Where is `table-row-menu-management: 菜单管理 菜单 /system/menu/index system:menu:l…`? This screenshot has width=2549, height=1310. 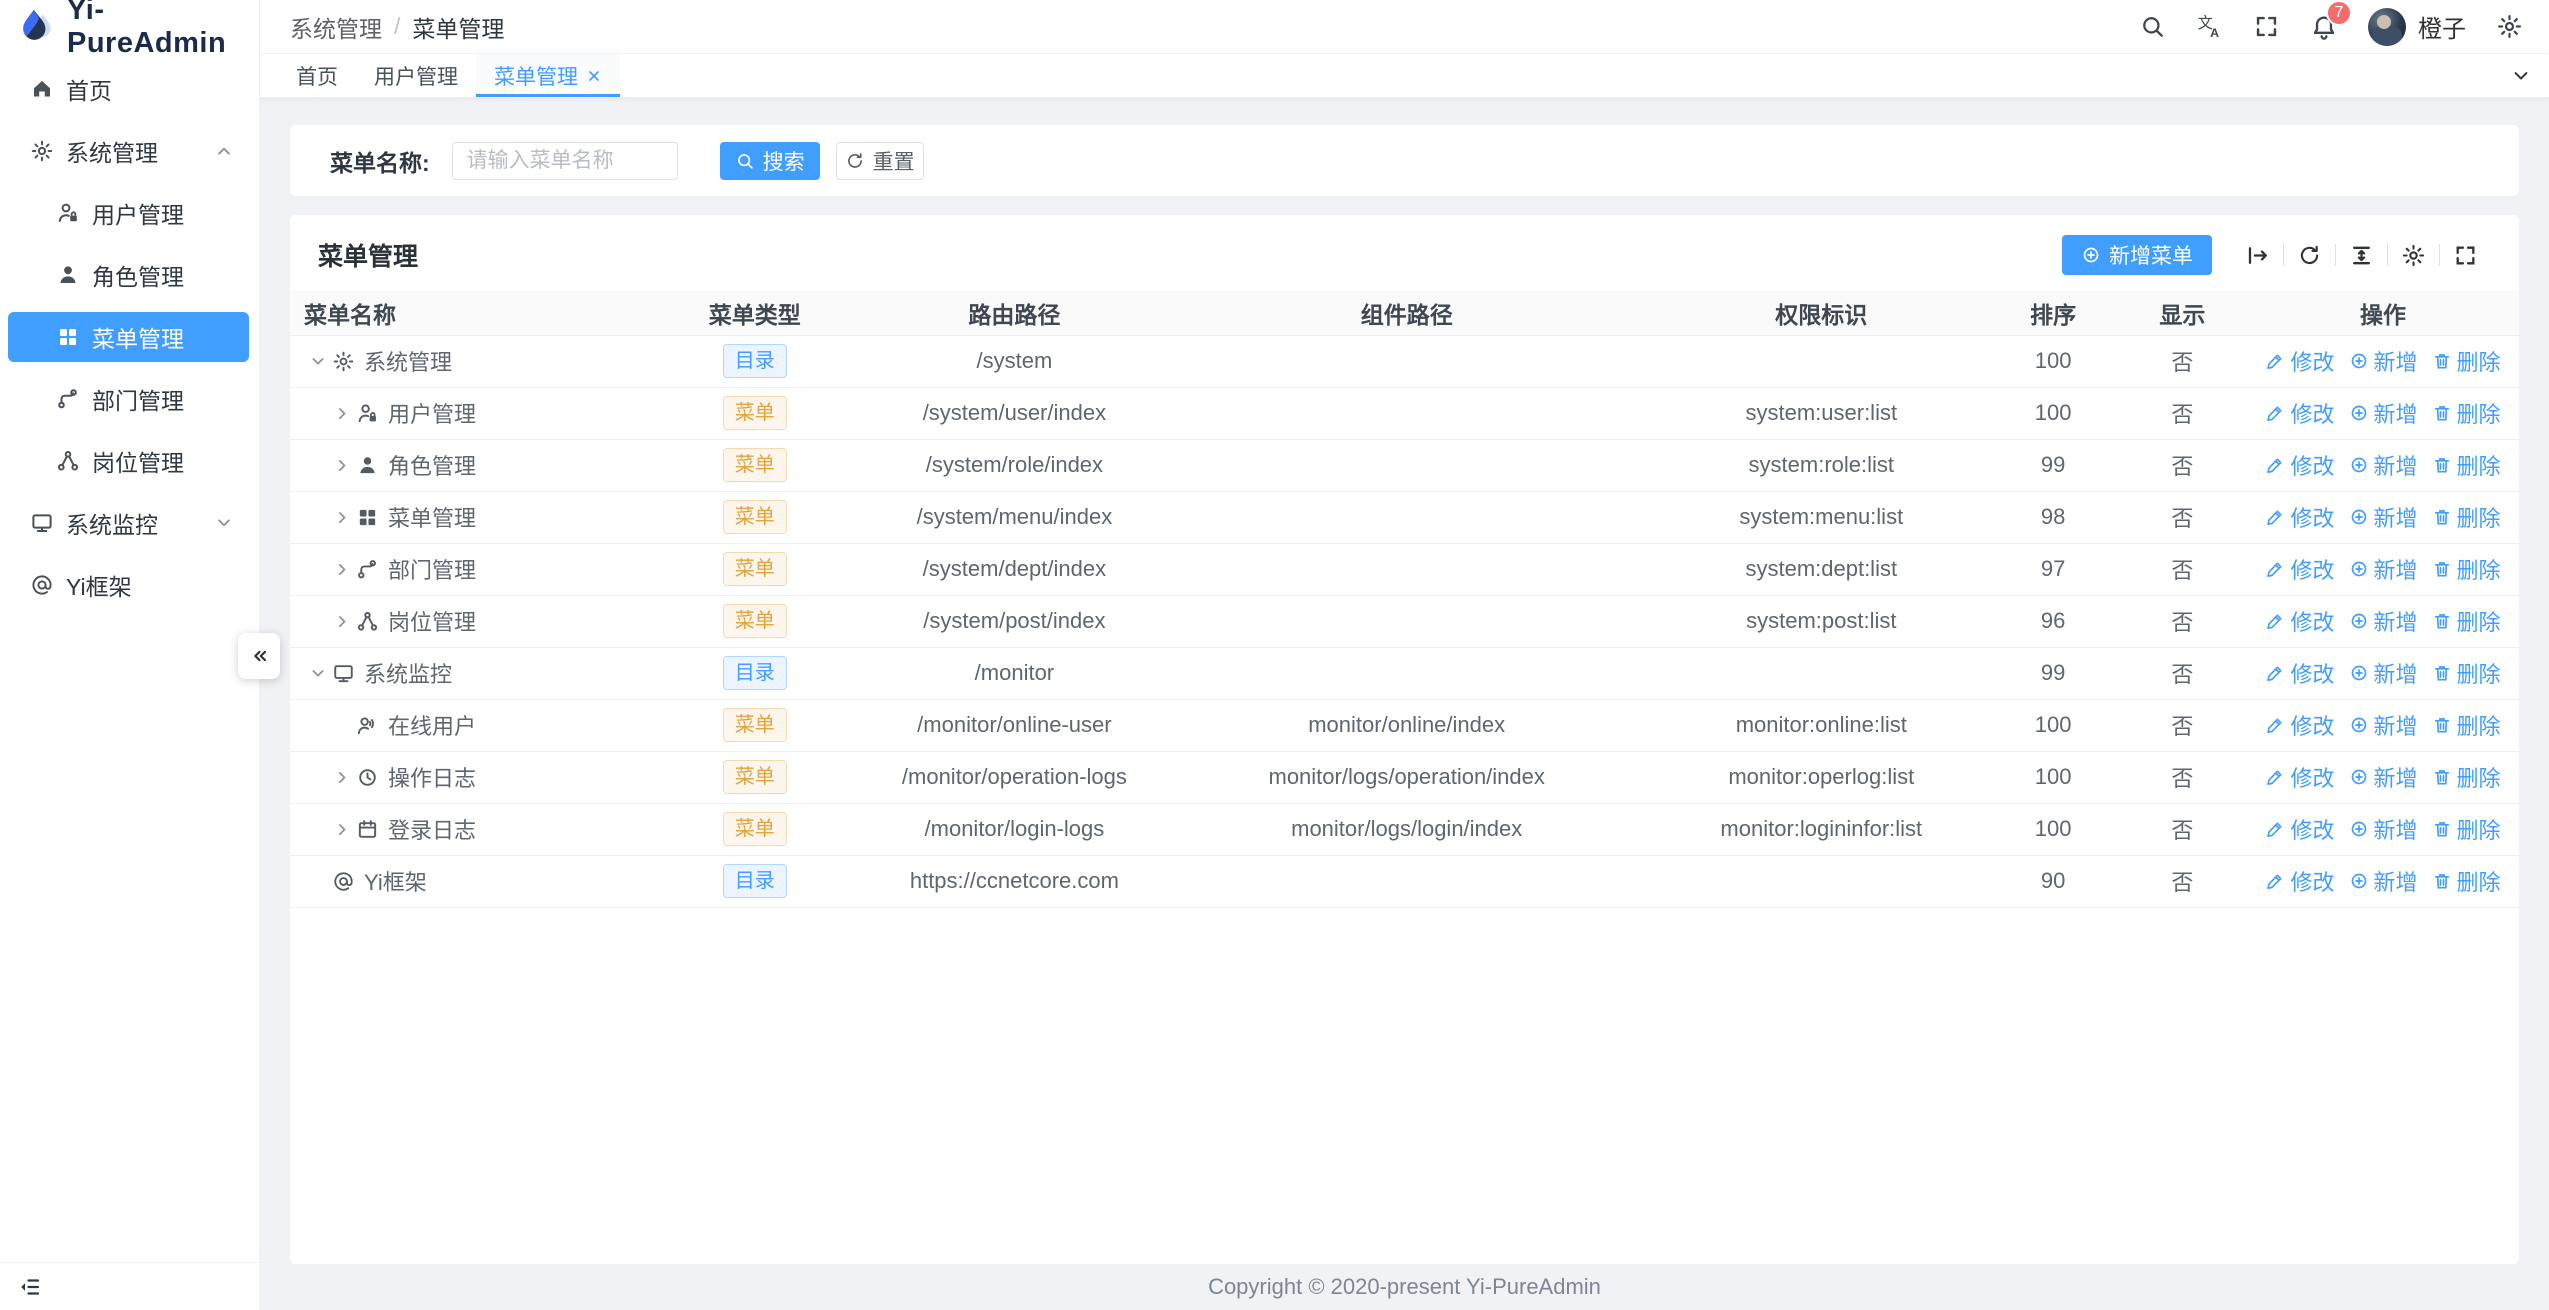
table-row-menu-management: 菜单管理 菜单 /system/menu/index system:menu:l… is located at coordinates (1404, 517).